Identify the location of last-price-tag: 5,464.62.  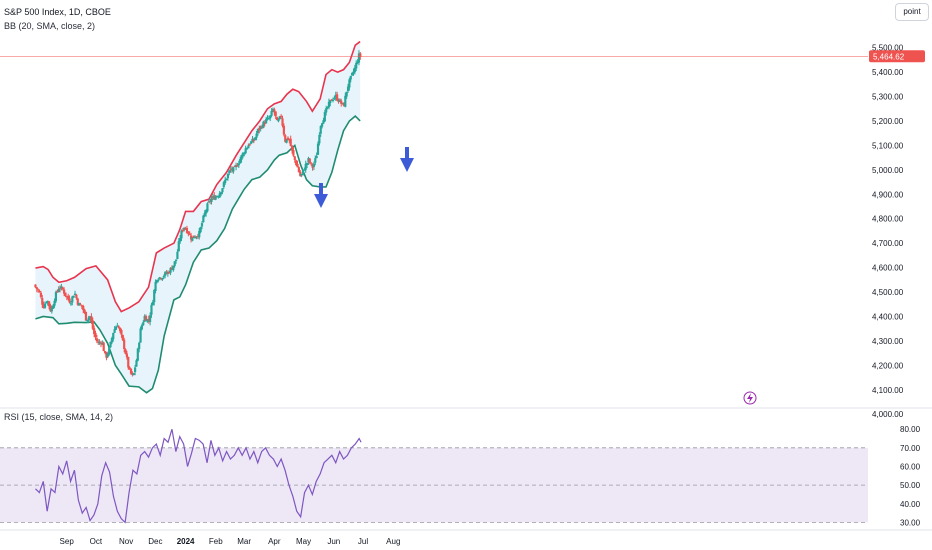
(897, 56).